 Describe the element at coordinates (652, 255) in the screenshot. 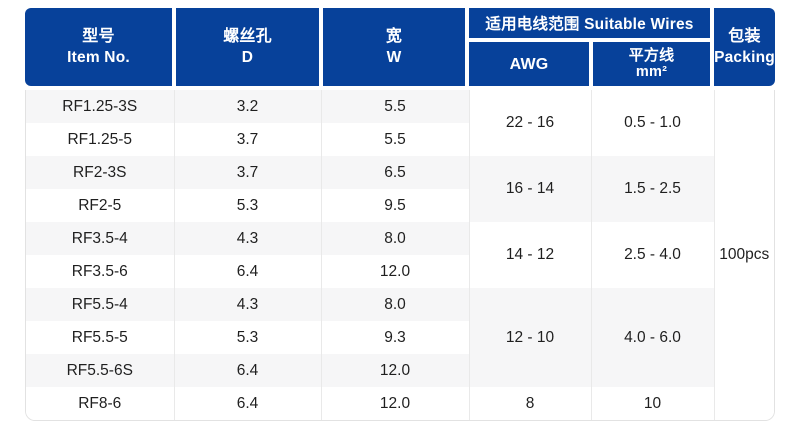

I see `mm2-range-cell: 2.5 - 4.0` at that location.